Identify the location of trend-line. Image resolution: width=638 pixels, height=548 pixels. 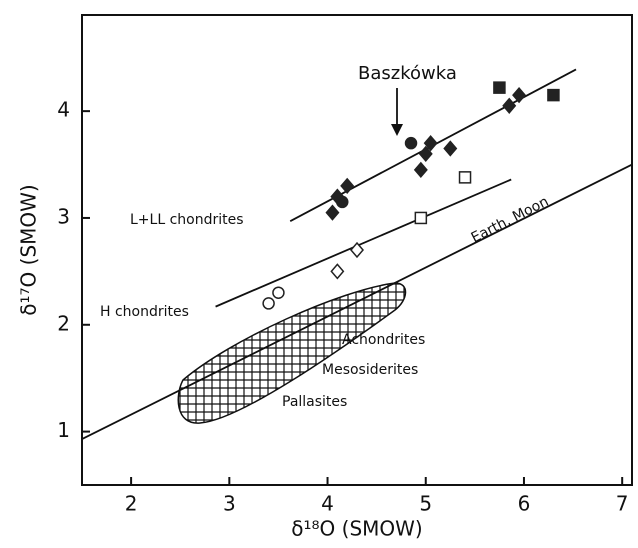
(363, 243).